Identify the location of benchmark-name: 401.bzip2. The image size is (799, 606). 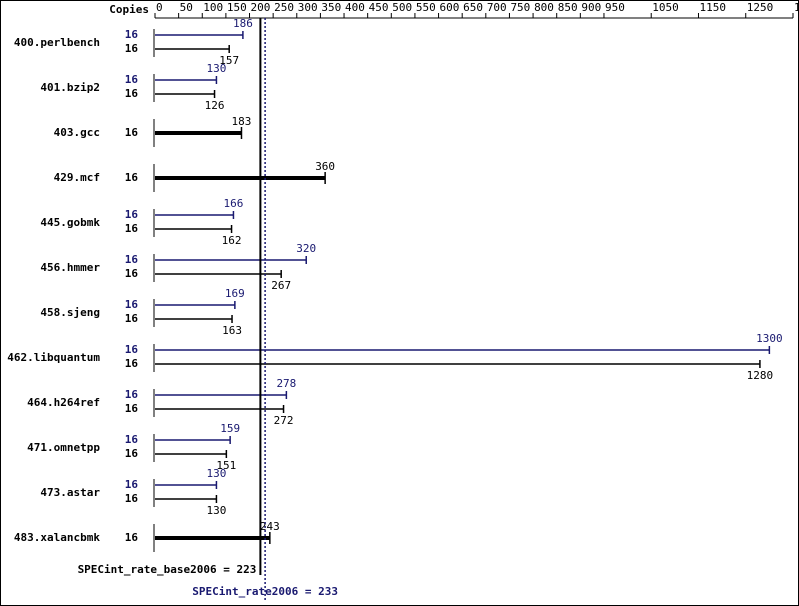
(70, 87).